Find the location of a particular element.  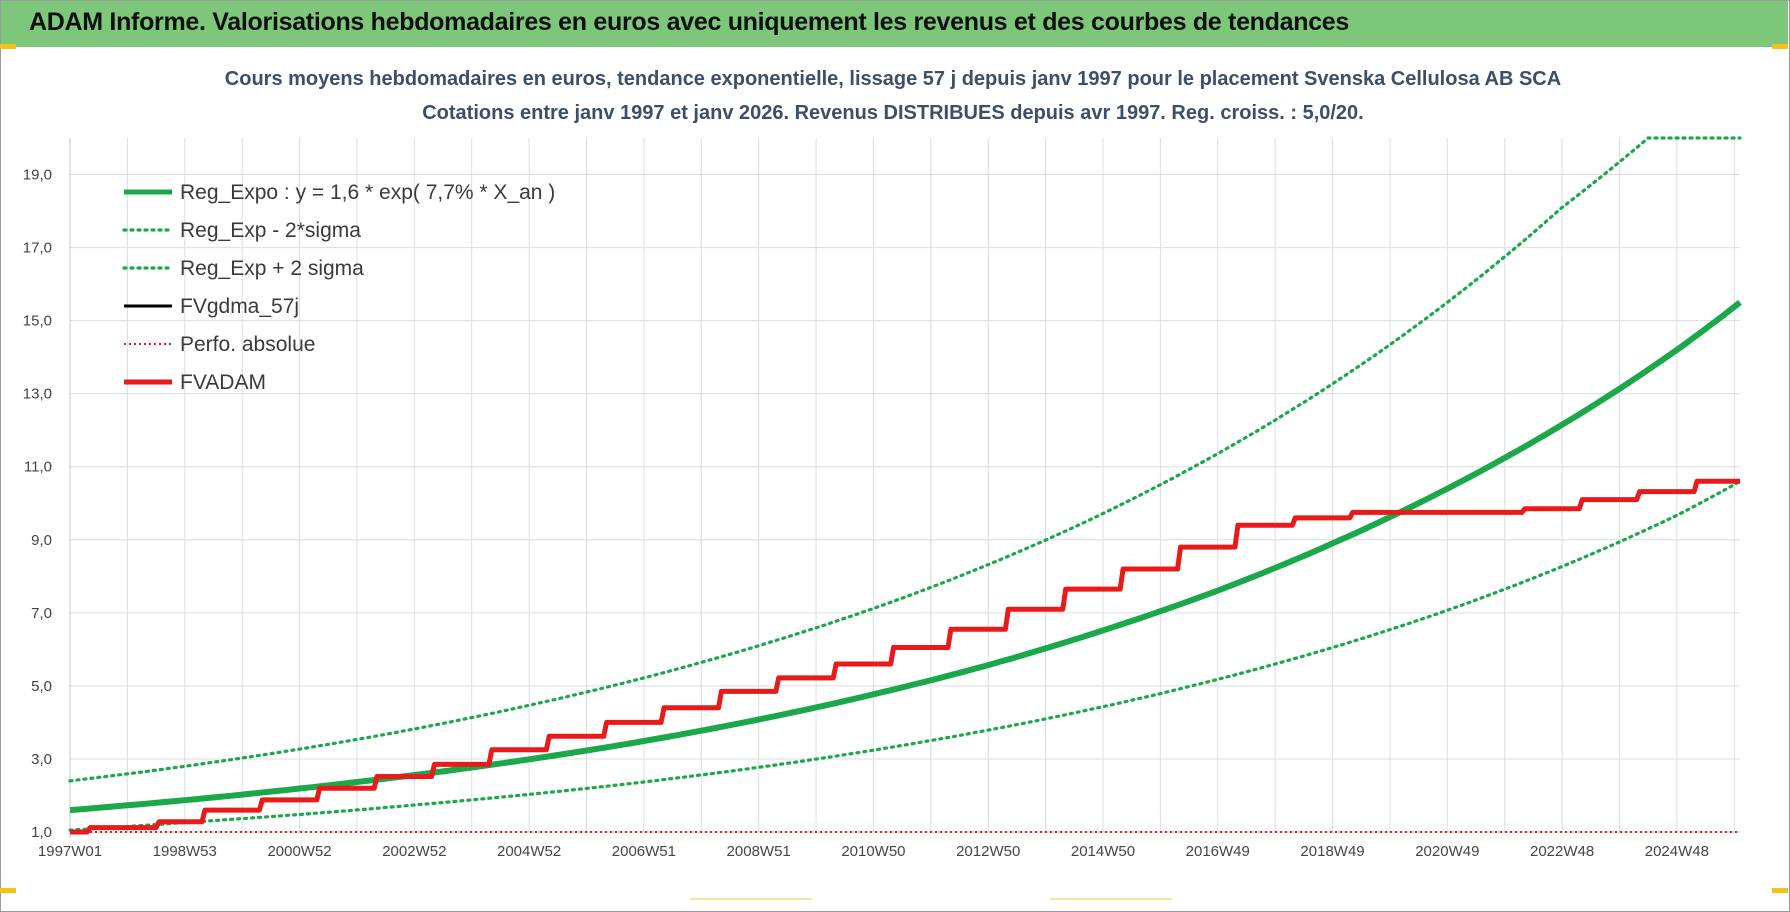

legend-label: FVgdma_57j is located at coordinates (239, 306).